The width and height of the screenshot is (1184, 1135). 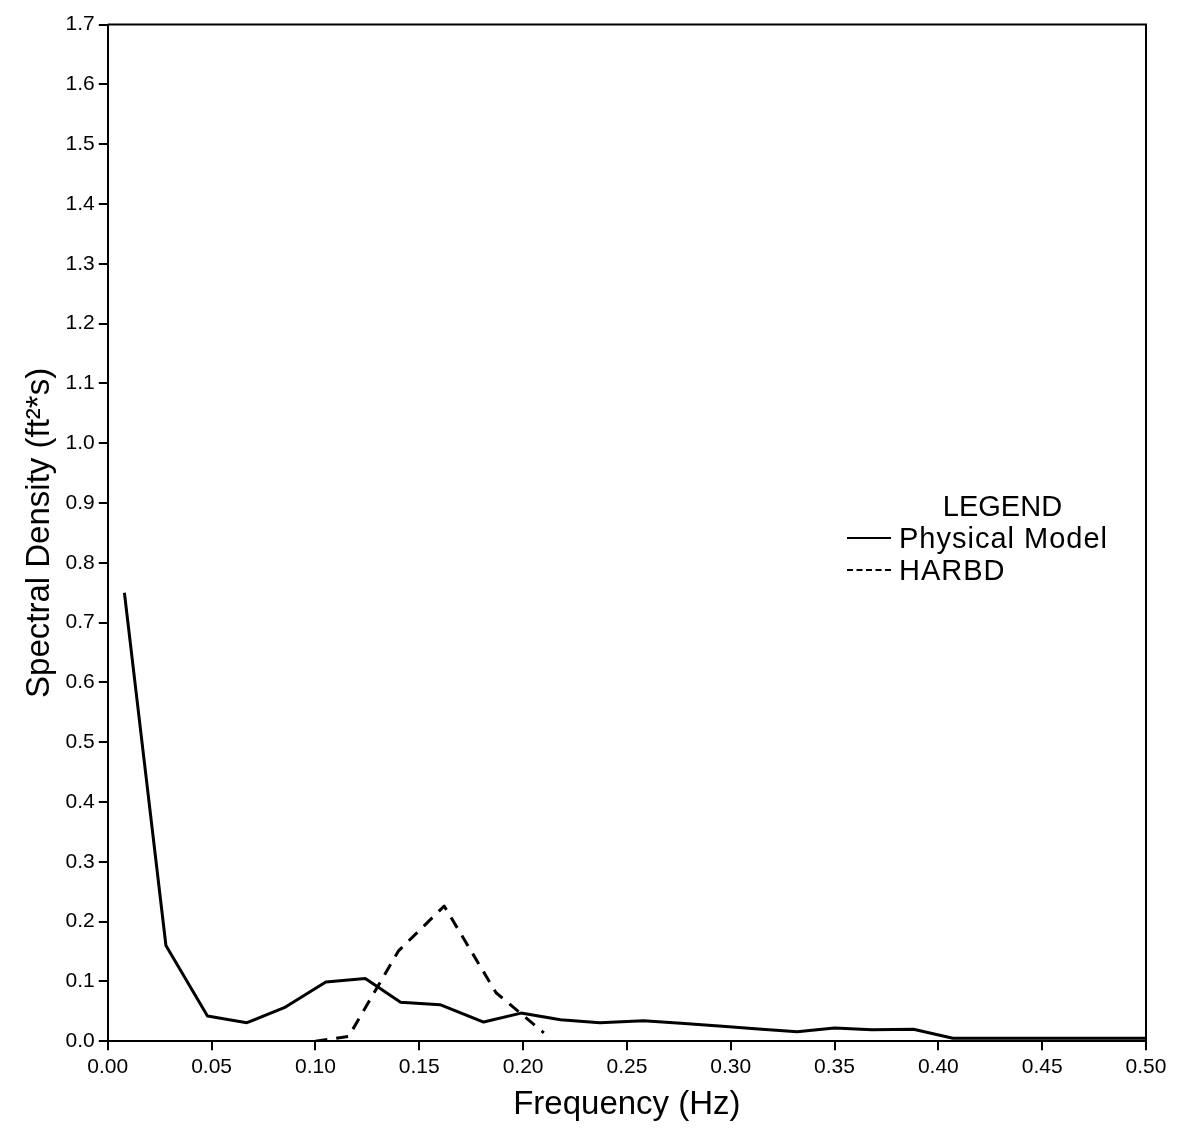 What do you see at coordinates (80, 920) in the screenshot?
I see `y-tick-label: 0.2` at bounding box center [80, 920].